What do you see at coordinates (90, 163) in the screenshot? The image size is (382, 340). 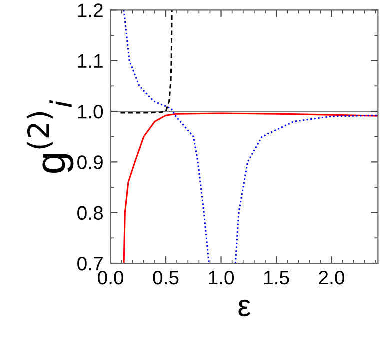 I see `y-tick-label: 0.9` at bounding box center [90, 163].